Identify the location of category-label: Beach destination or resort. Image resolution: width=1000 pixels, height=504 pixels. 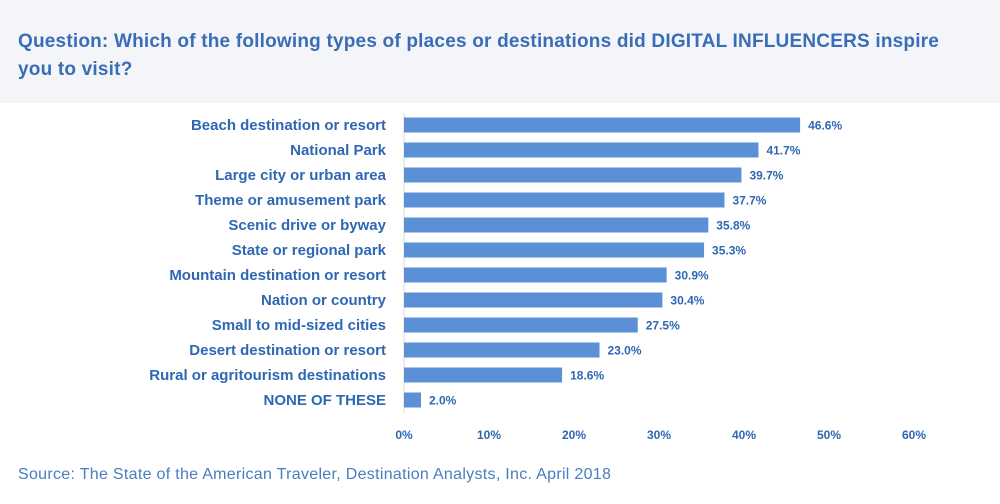
(288, 125).